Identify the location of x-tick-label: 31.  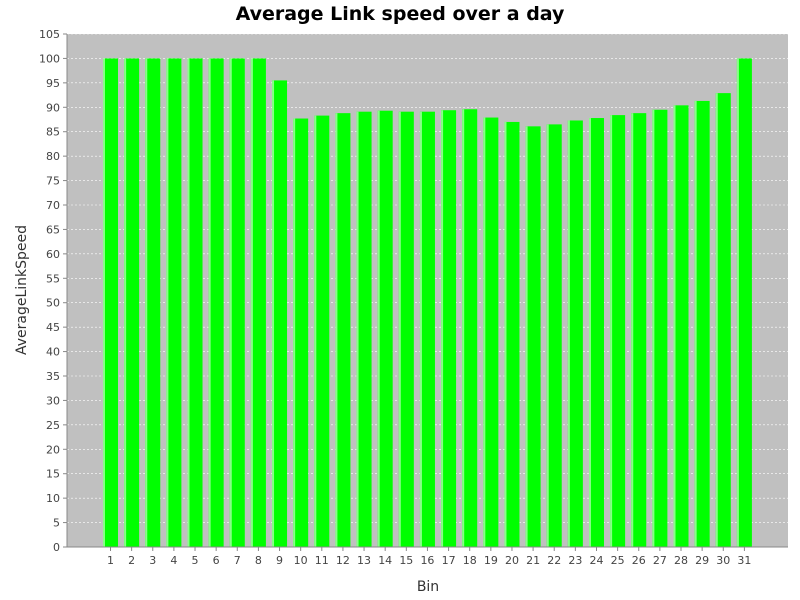
(744, 560).